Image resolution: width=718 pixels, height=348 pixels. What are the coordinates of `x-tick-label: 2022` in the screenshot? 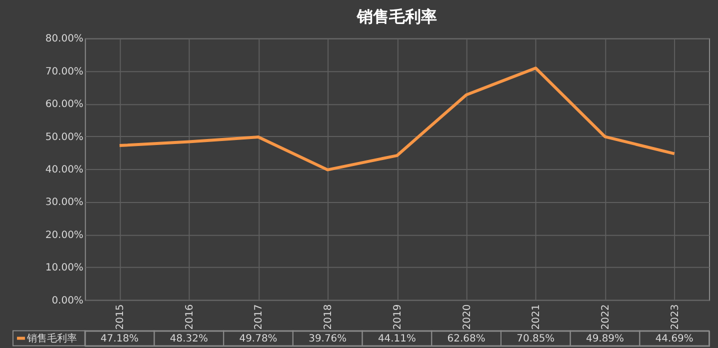 It's located at (606, 317).